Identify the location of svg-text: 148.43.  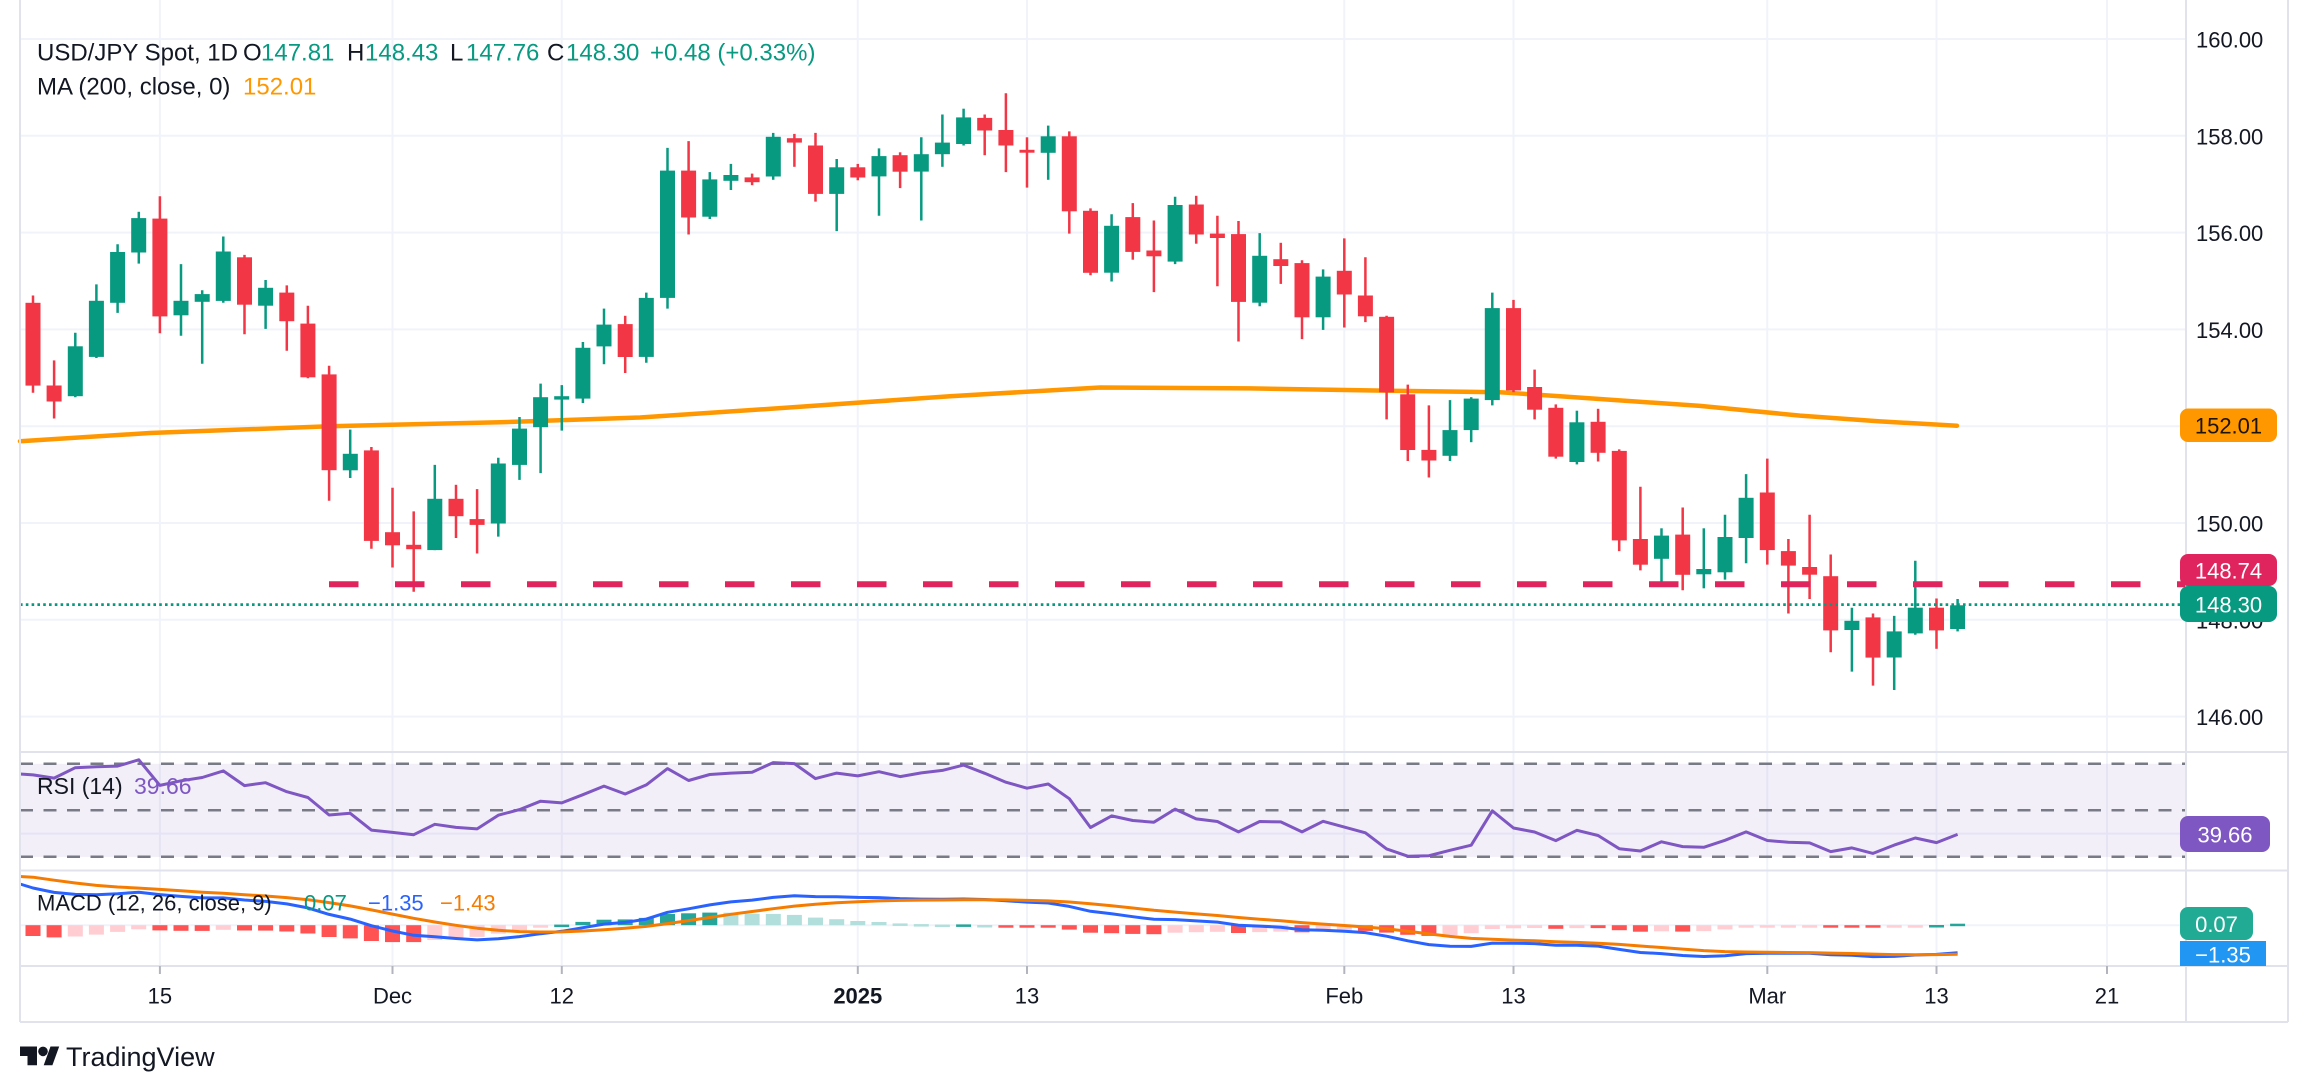
(401, 53).